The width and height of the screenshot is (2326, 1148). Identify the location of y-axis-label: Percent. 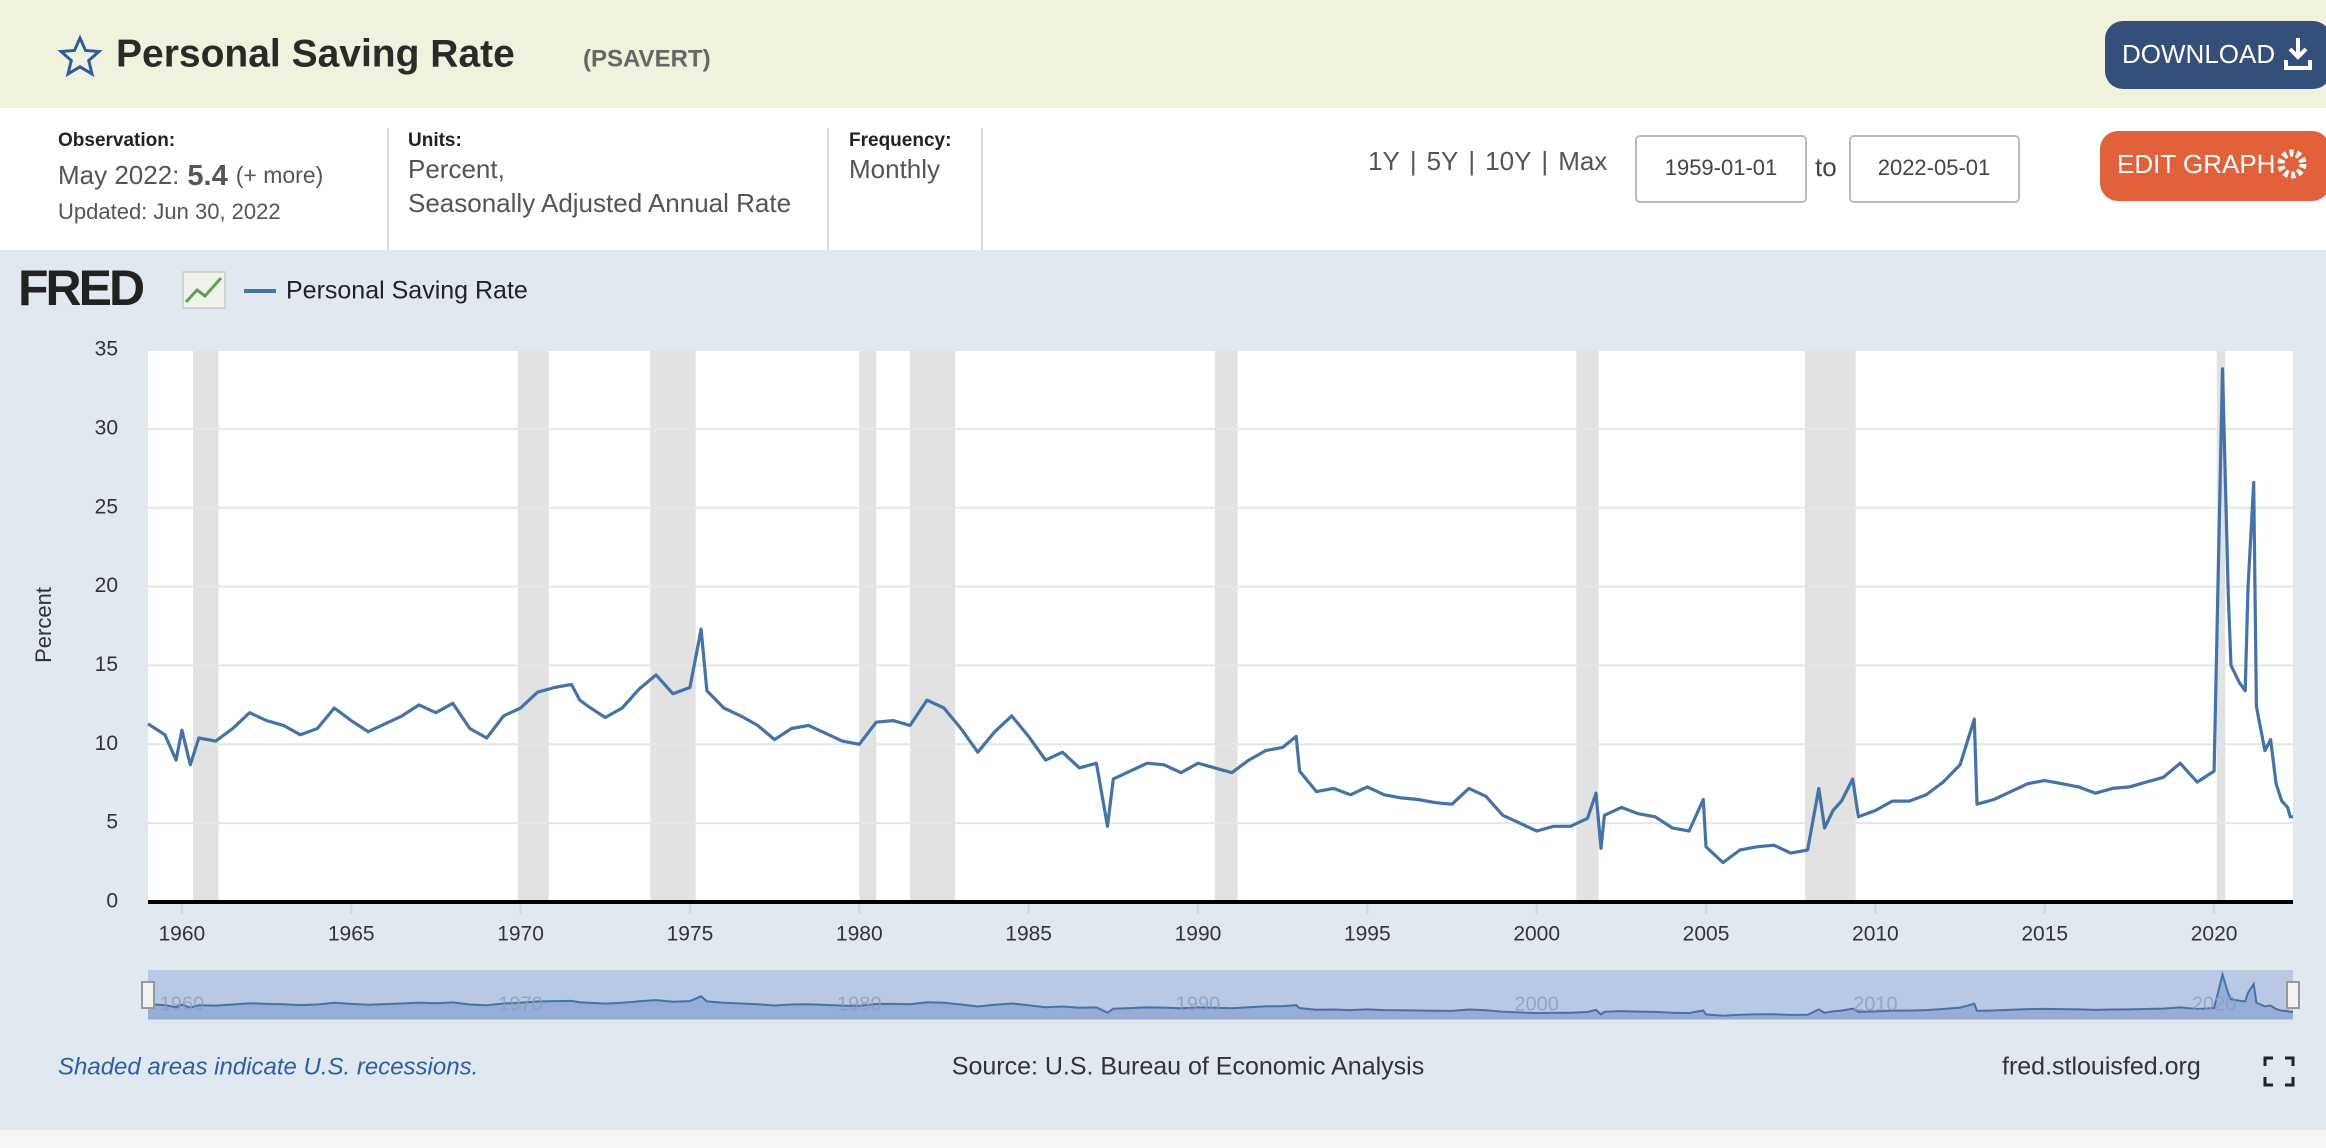
(43, 625).